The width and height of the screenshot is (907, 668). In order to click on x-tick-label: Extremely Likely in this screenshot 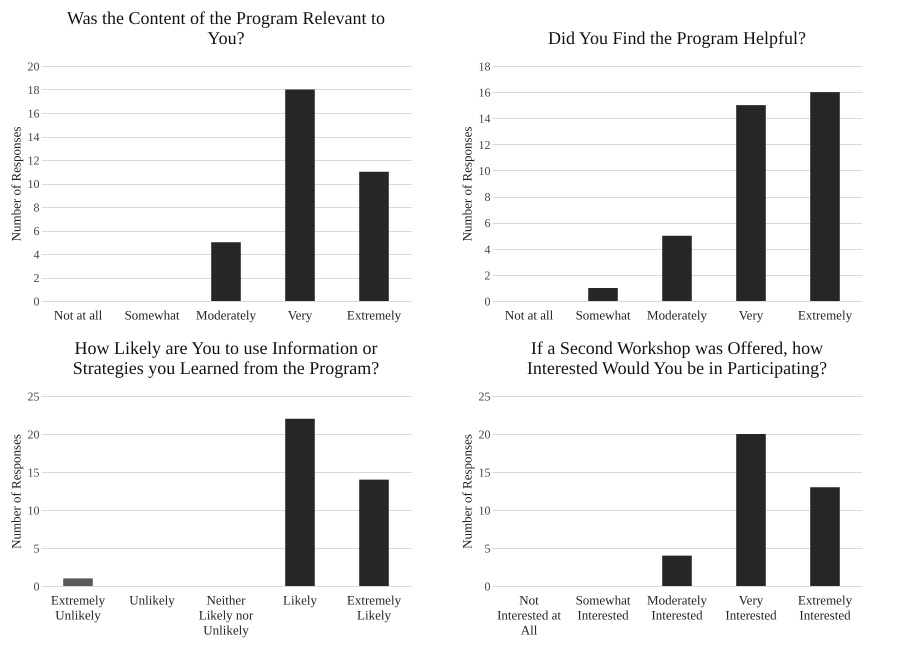, I will do `click(374, 607)`.